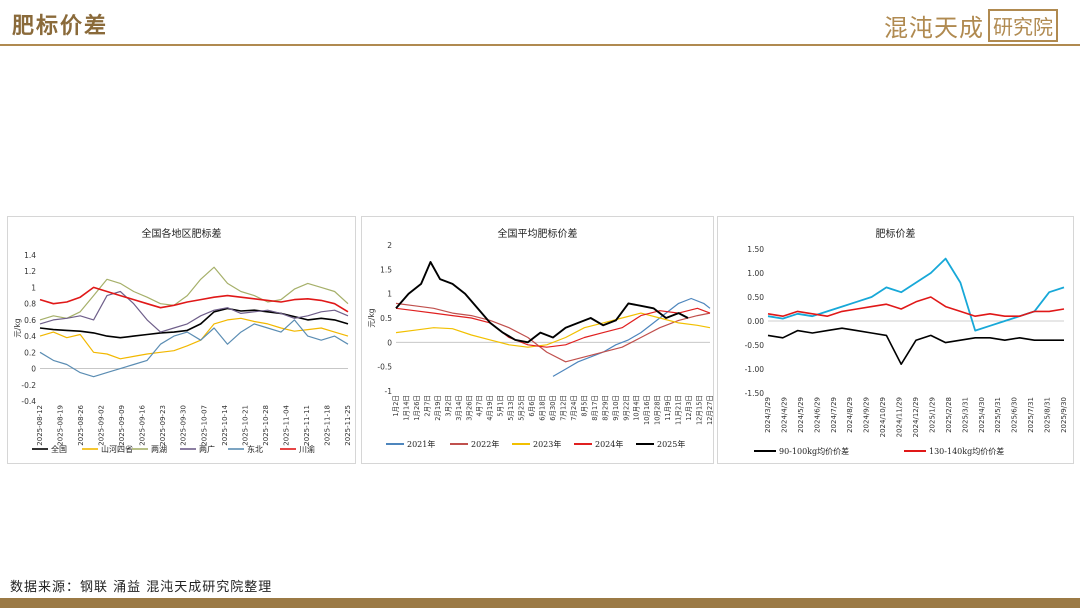  I want to click on logo-text: 混沌天成, so click(934, 28).